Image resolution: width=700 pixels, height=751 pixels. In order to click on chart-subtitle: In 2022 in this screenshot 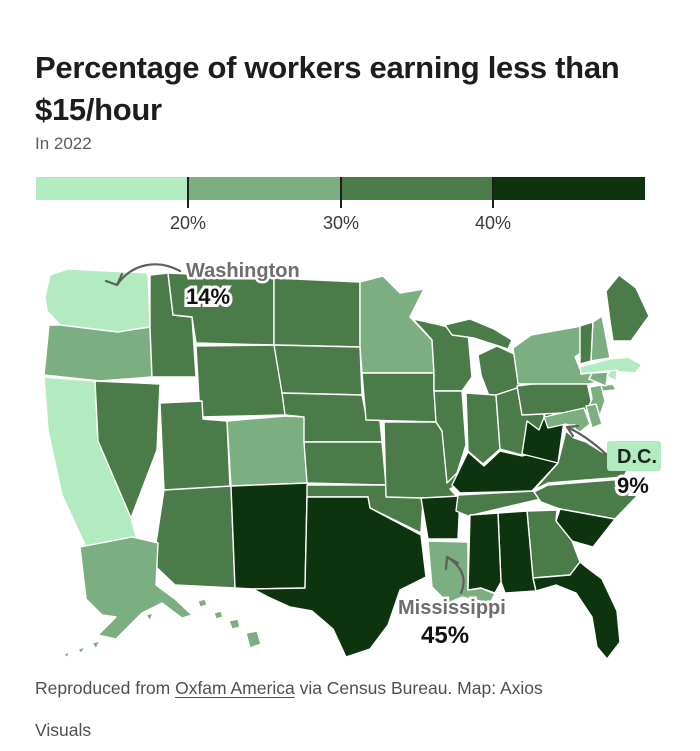, I will do `click(63, 143)`.